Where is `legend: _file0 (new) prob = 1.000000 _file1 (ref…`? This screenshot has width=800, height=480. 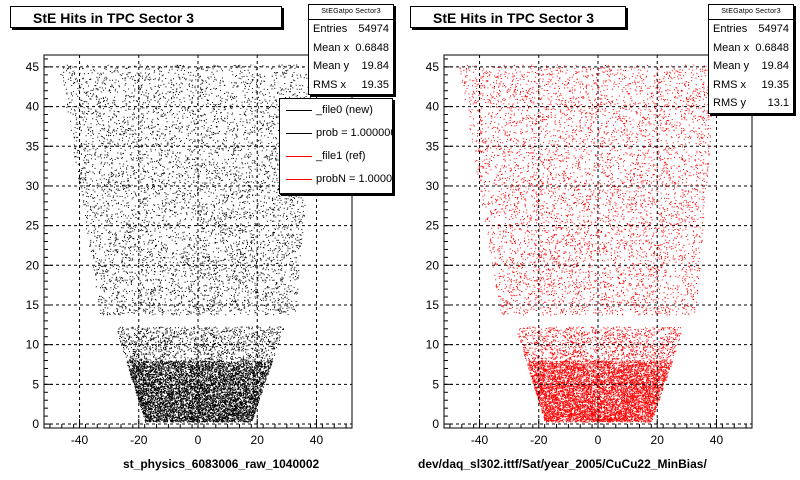 legend: _file0 (new) prob = 1.000000 _file1 (ref… is located at coordinates (336, 146).